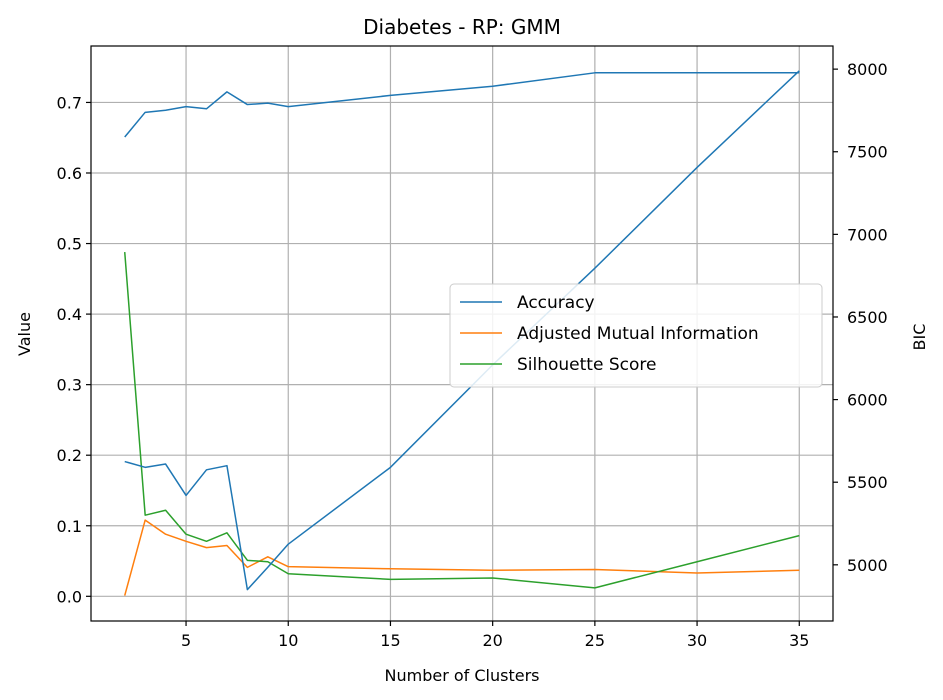 The image size is (943, 700). I want to click on legend-box, so click(636, 335).